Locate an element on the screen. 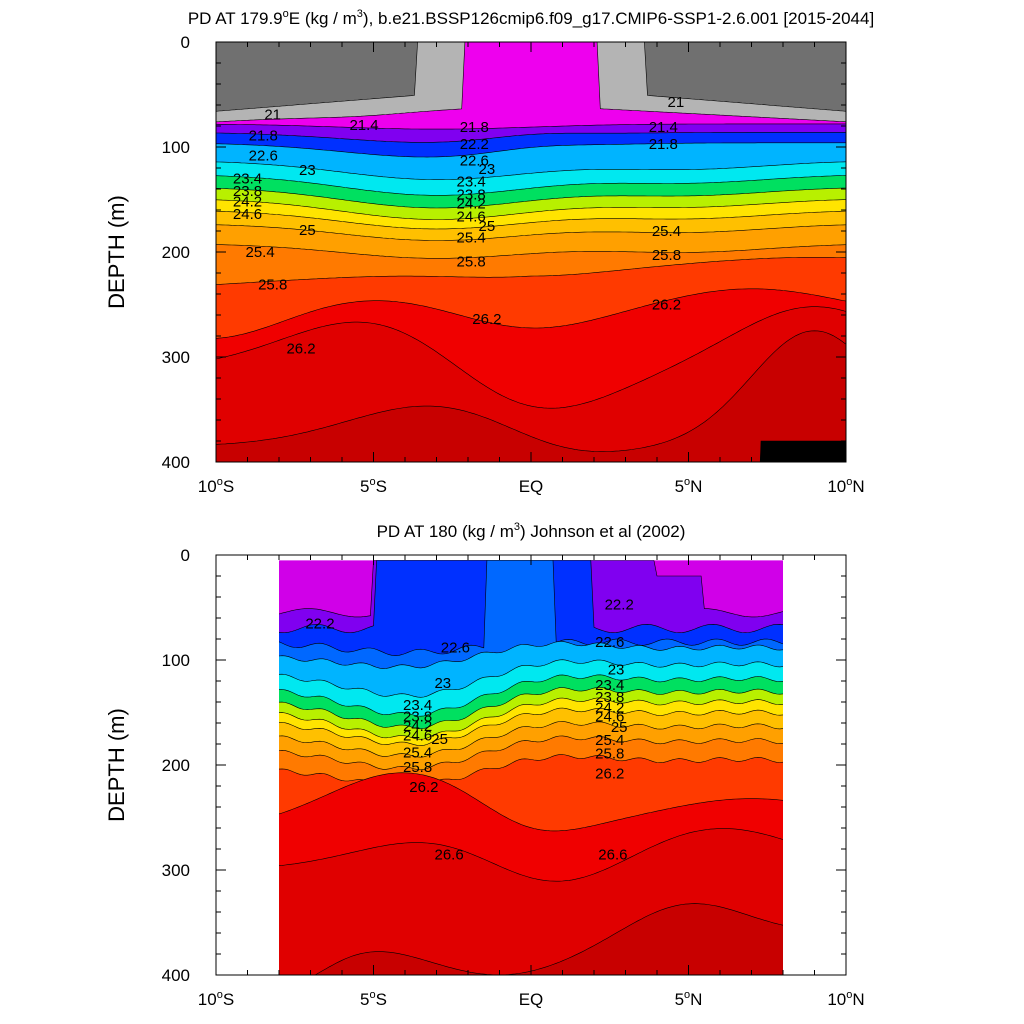  title-superscript: o is located at coordinates (286, 14).